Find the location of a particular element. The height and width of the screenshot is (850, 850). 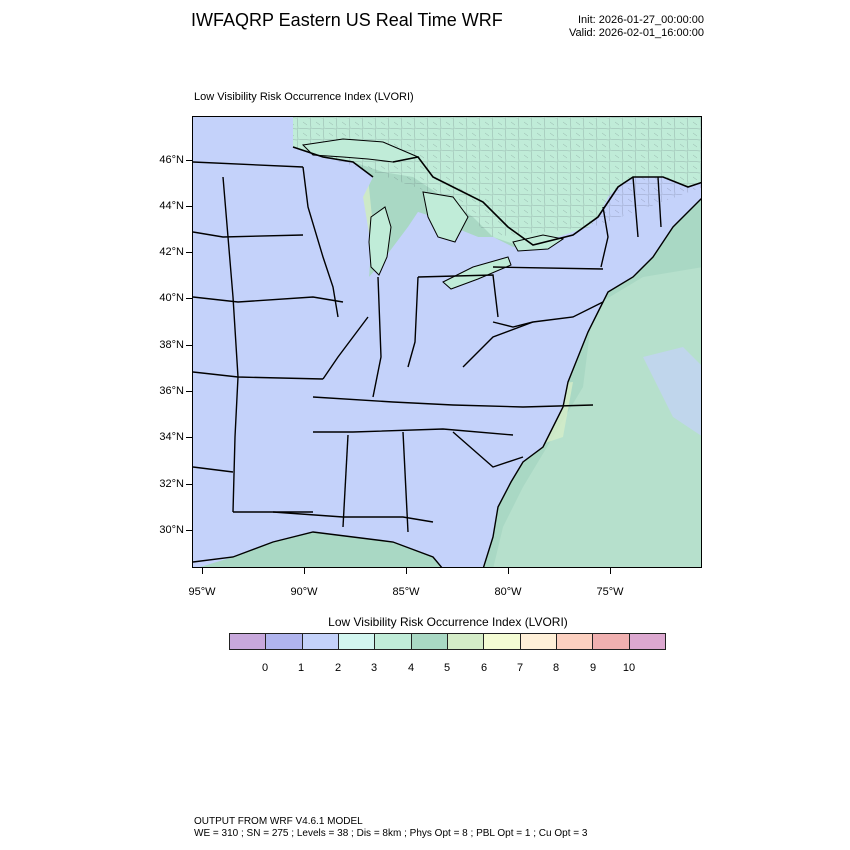

lon-label-80w: 80°W is located at coordinates (508, 592).